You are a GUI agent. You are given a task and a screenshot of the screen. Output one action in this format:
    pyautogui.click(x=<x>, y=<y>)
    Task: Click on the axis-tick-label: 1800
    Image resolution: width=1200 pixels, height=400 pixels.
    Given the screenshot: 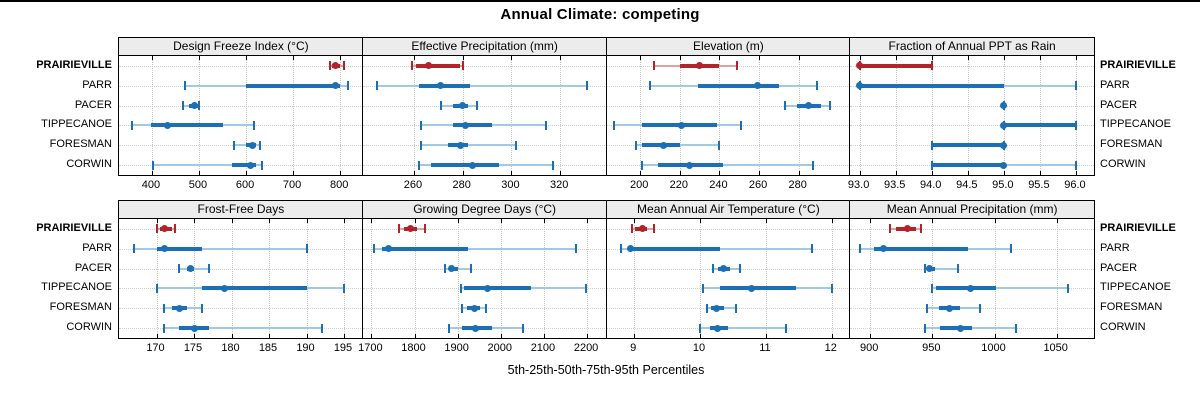 What is the action you would take?
    pyautogui.click(x=413, y=348)
    